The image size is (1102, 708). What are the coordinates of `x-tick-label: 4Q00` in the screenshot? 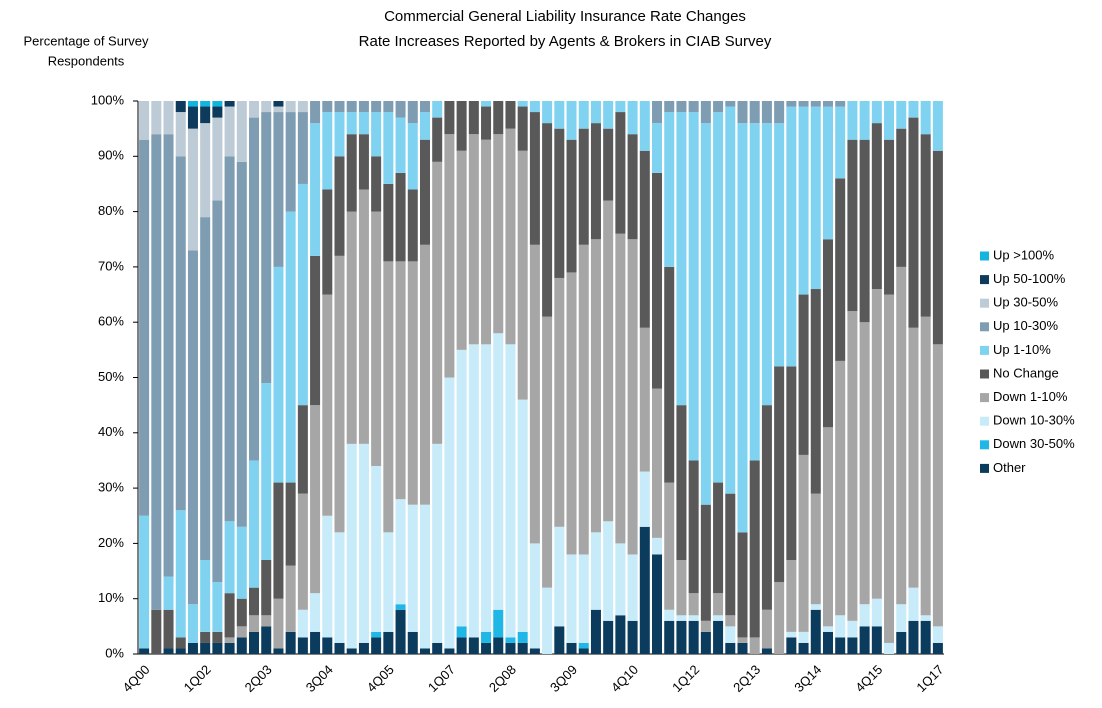 It's located at (136, 678).